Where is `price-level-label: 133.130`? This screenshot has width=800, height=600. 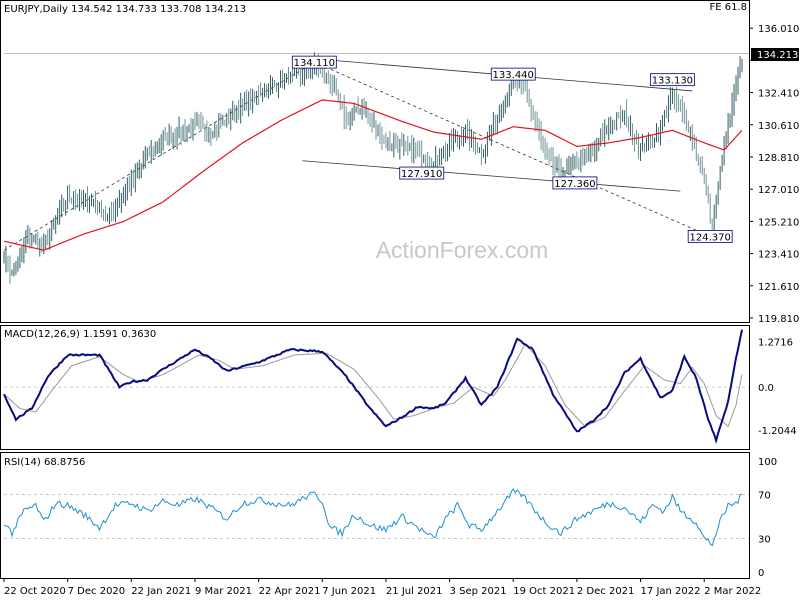 price-level-label: 133.130 is located at coordinates (672, 81).